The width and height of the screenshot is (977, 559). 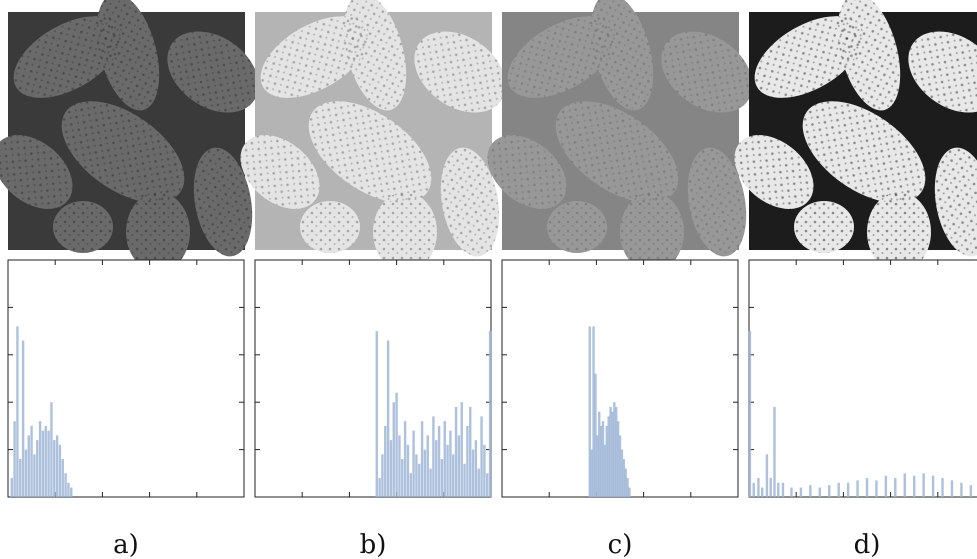 I want to click on panel-label: c), so click(x=620, y=544).